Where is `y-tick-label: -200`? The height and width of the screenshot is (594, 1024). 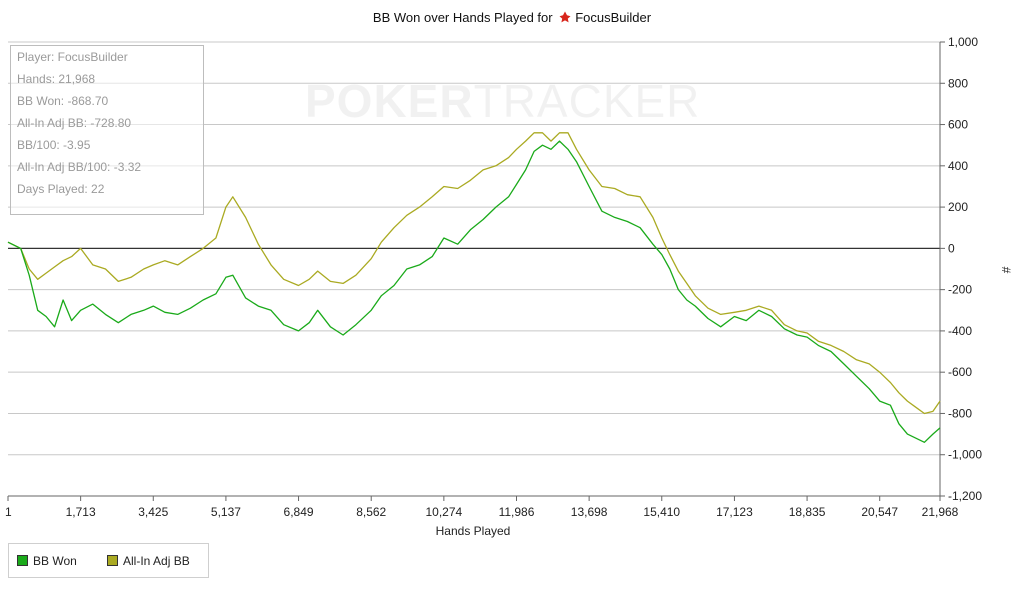 y-tick-label: -200 is located at coordinates (960, 290).